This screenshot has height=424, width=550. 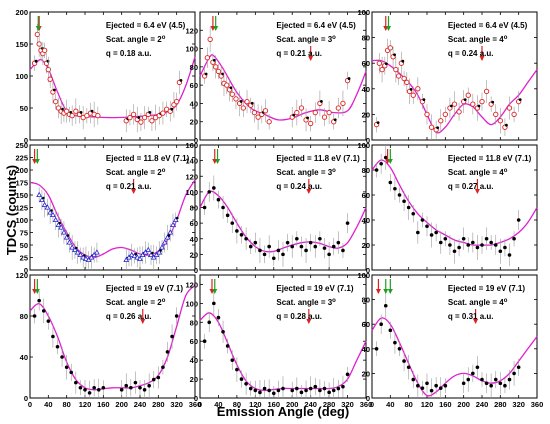 I want to click on y-tick-label: 125, so click(x=21, y=208).